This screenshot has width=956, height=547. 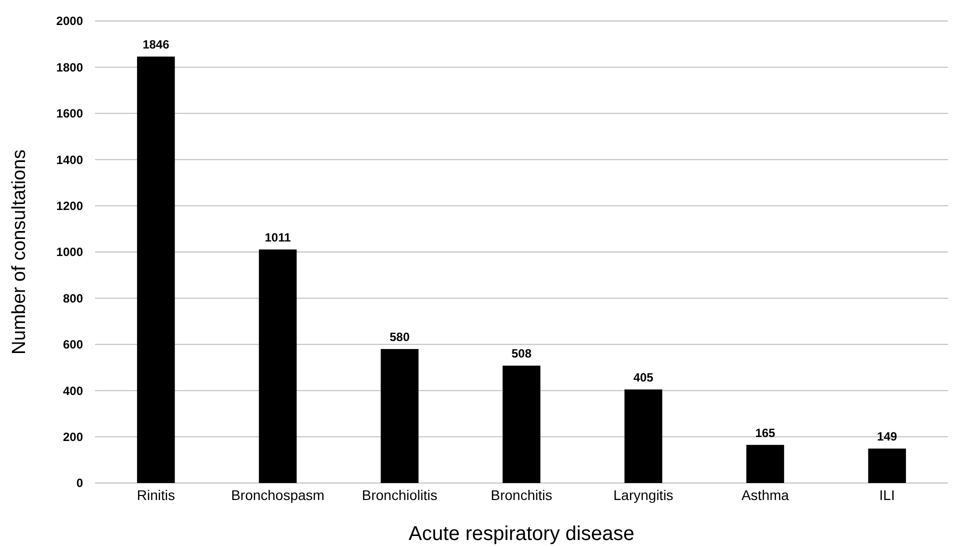 What do you see at coordinates (73, 391) in the screenshot?
I see `y-tick-label: 400` at bounding box center [73, 391].